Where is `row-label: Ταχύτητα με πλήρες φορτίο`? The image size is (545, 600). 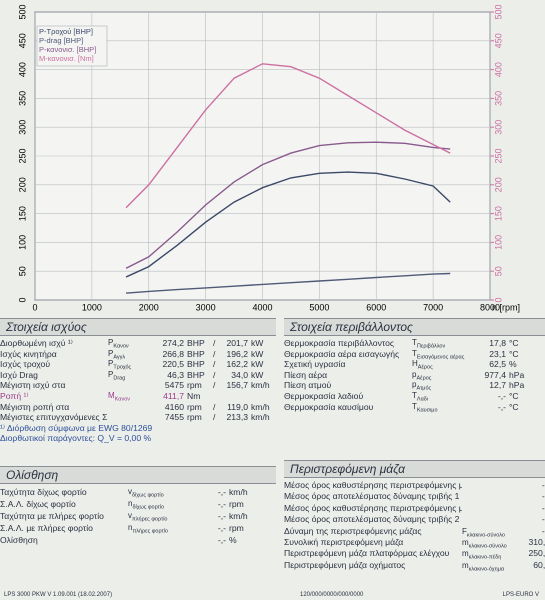
row-label: Ταχύτητα με πλήρες φορτίο is located at coordinates (52, 516).